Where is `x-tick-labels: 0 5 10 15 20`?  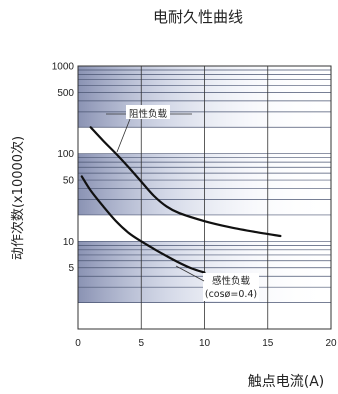
x-tick-labels: 0 5 10 15 20 is located at coordinates (206, 343).